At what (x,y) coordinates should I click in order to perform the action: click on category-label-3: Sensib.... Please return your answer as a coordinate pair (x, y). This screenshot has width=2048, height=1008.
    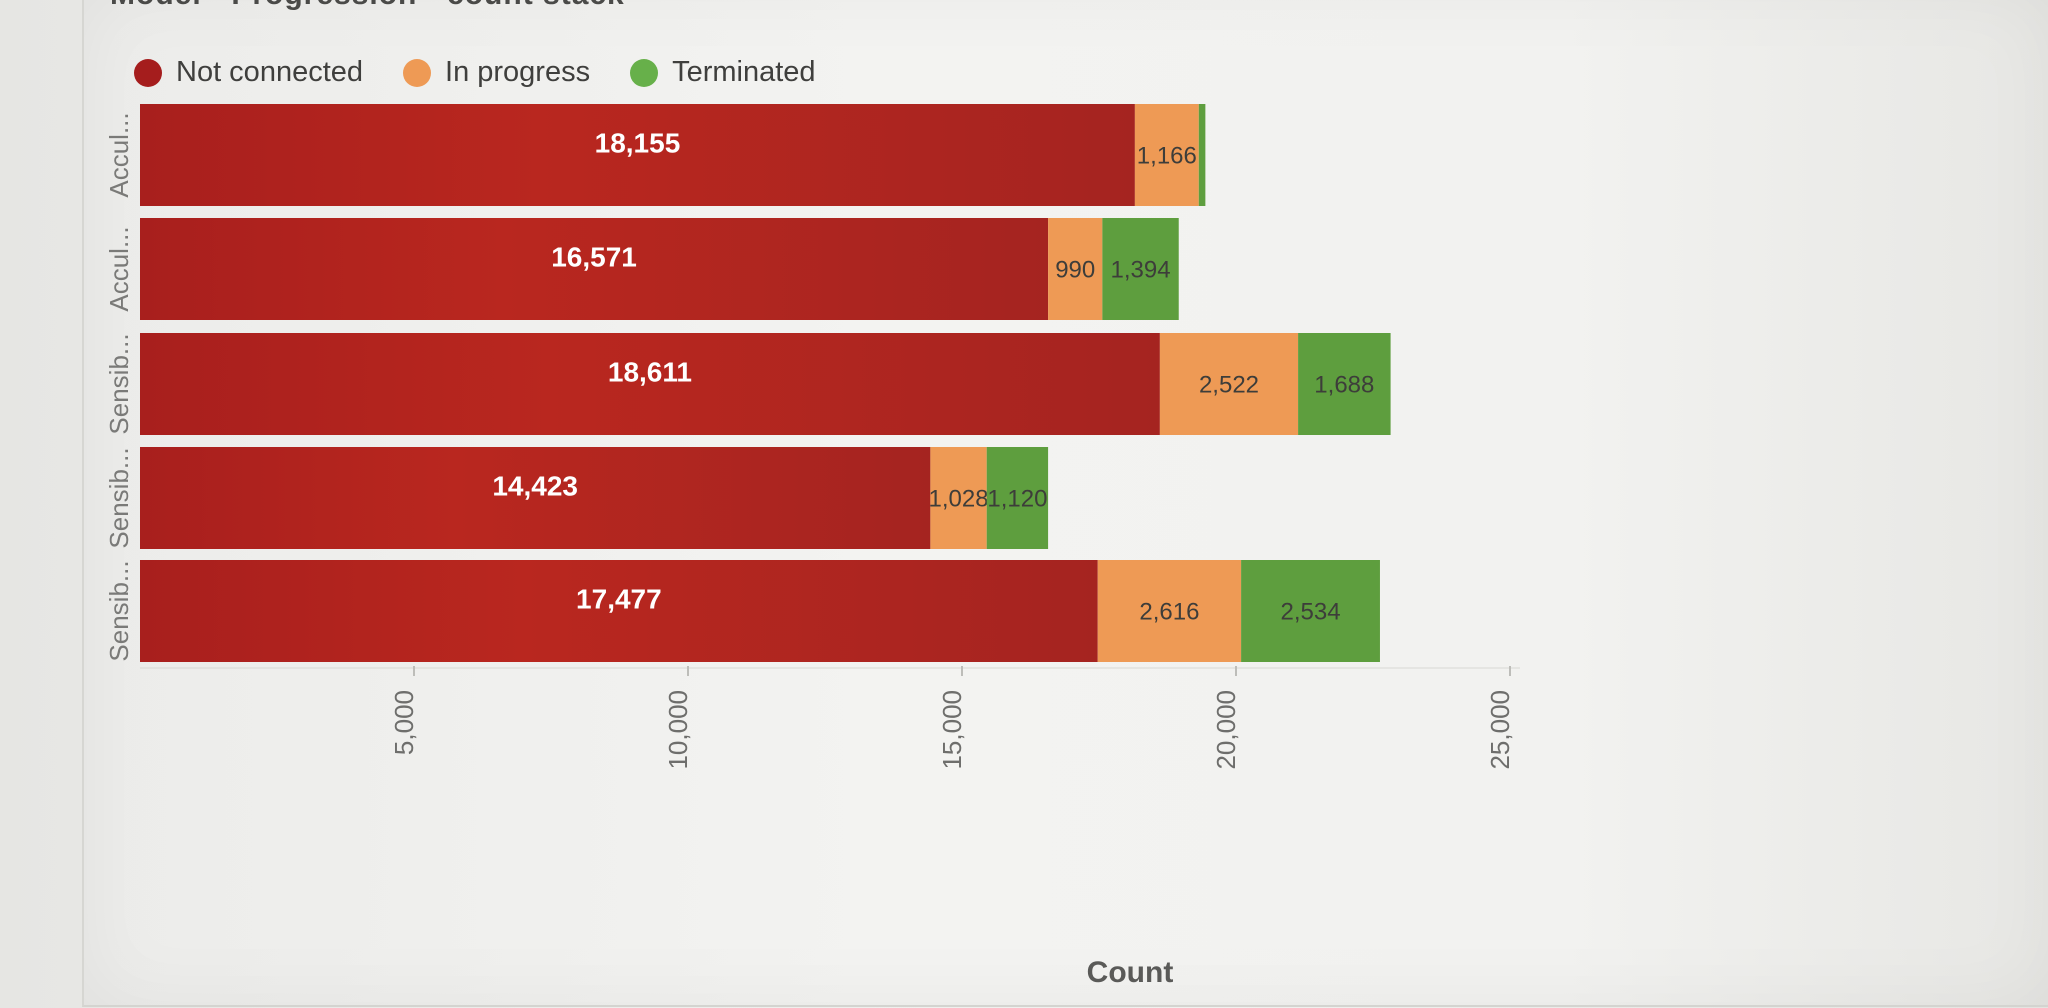
    Looking at the image, I should click on (119, 383).